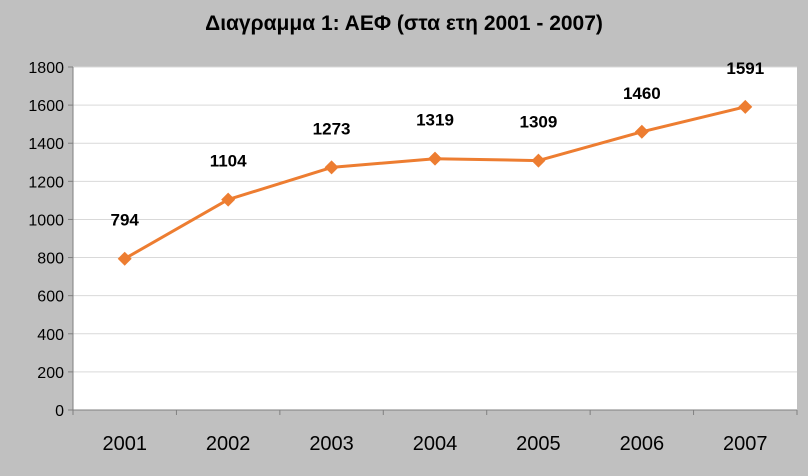  I want to click on y-tick-label: 1200, so click(46, 182).